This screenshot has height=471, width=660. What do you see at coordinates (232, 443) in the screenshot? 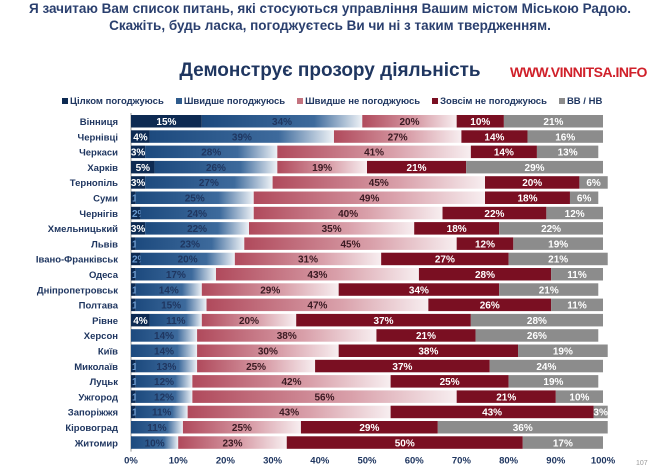
I see `data-label: 23%` at bounding box center [232, 443].